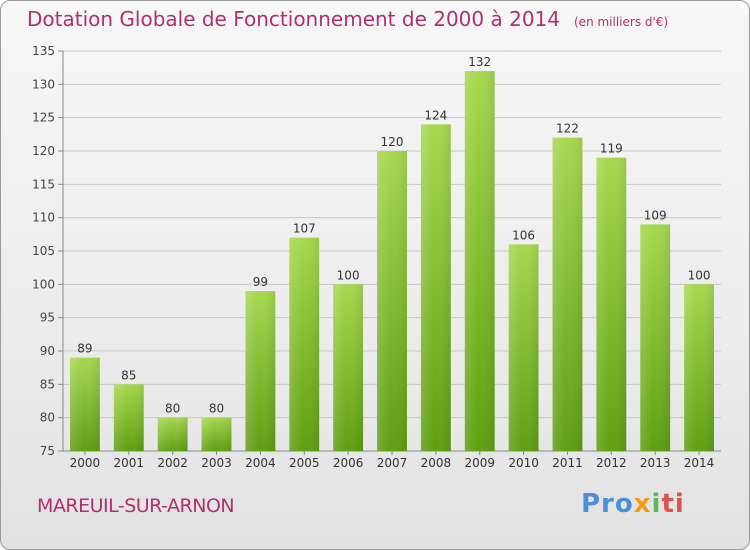 Image resolution: width=750 pixels, height=550 pixels. I want to click on bar-shine-2000, so click(85, 404).